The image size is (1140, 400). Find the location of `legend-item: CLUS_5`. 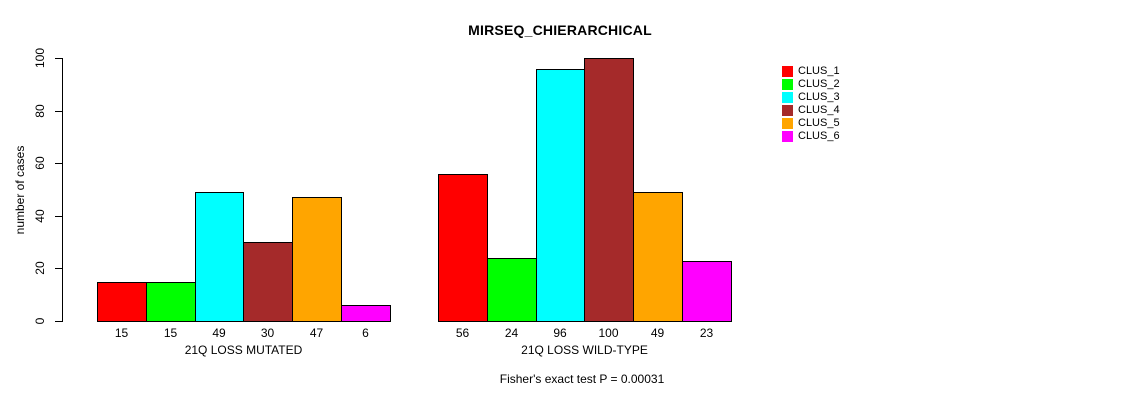

legend-item: CLUS_5 is located at coordinates (811, 123).